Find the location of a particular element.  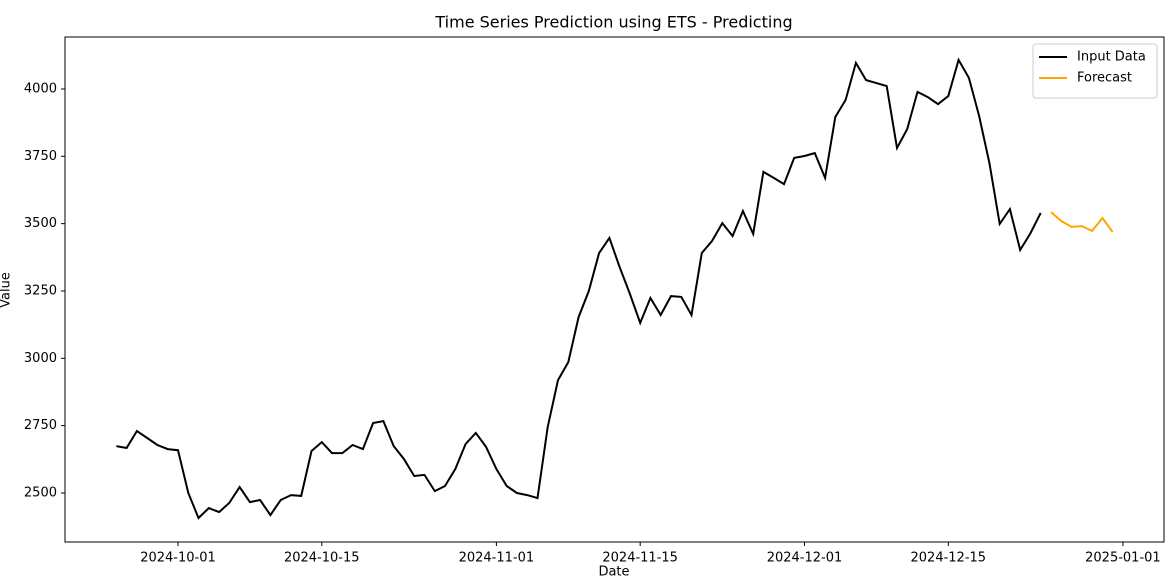

y-tick-label: 2500 is located at coordinates (40, 492).